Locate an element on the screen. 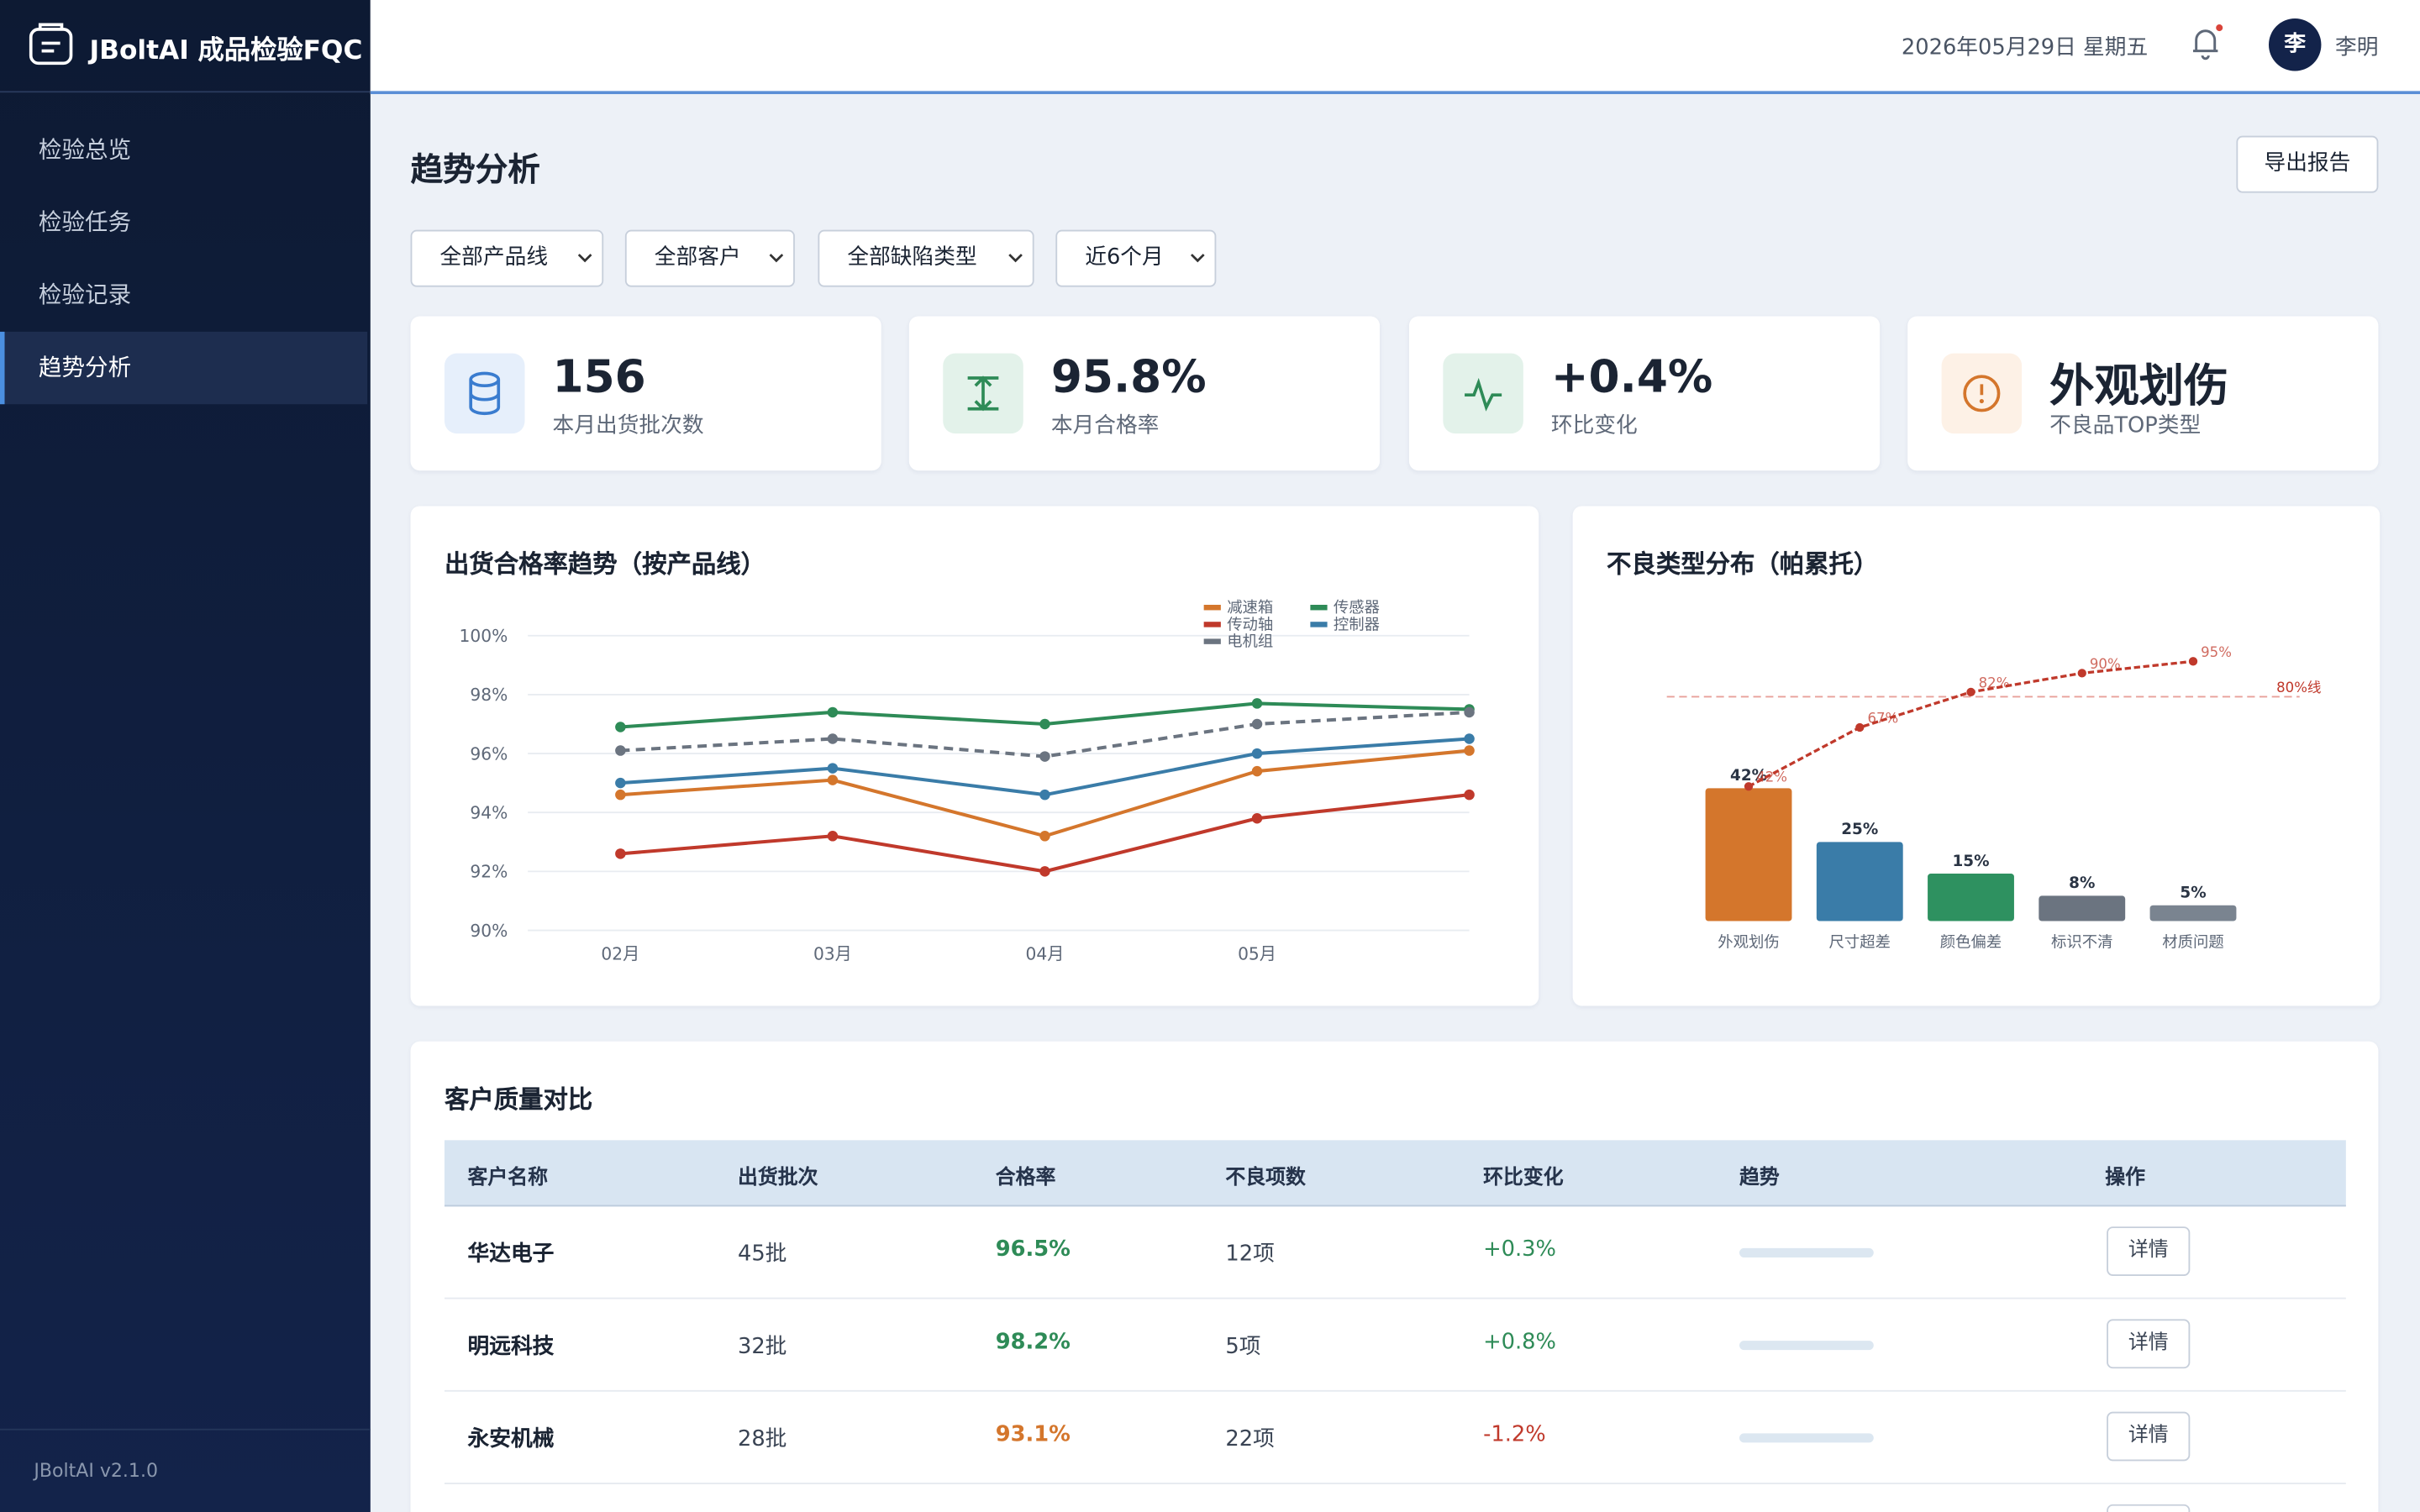 The width and height of the screenshot is (2420, 1512). bar-value-label: 15% is located at coordinates (1972, 861).